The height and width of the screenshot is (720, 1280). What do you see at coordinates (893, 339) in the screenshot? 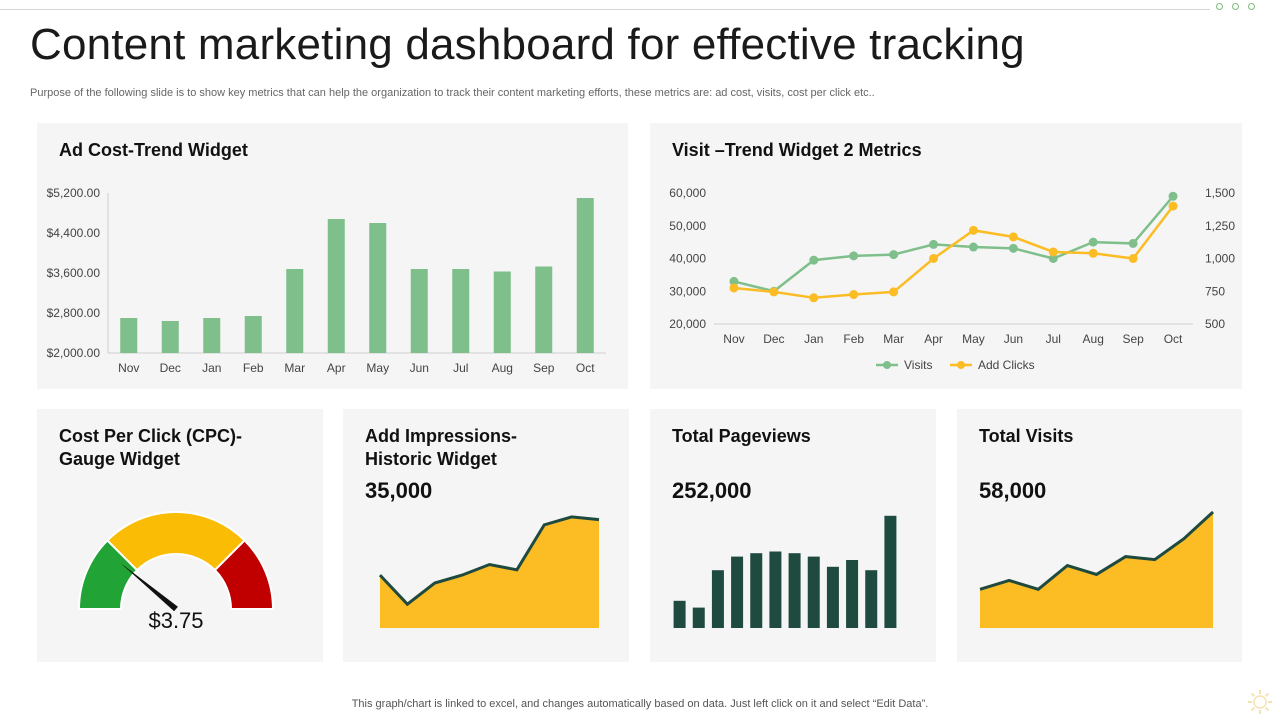
I see `x-tick-label: Mar` at bounding box center [893, 339].